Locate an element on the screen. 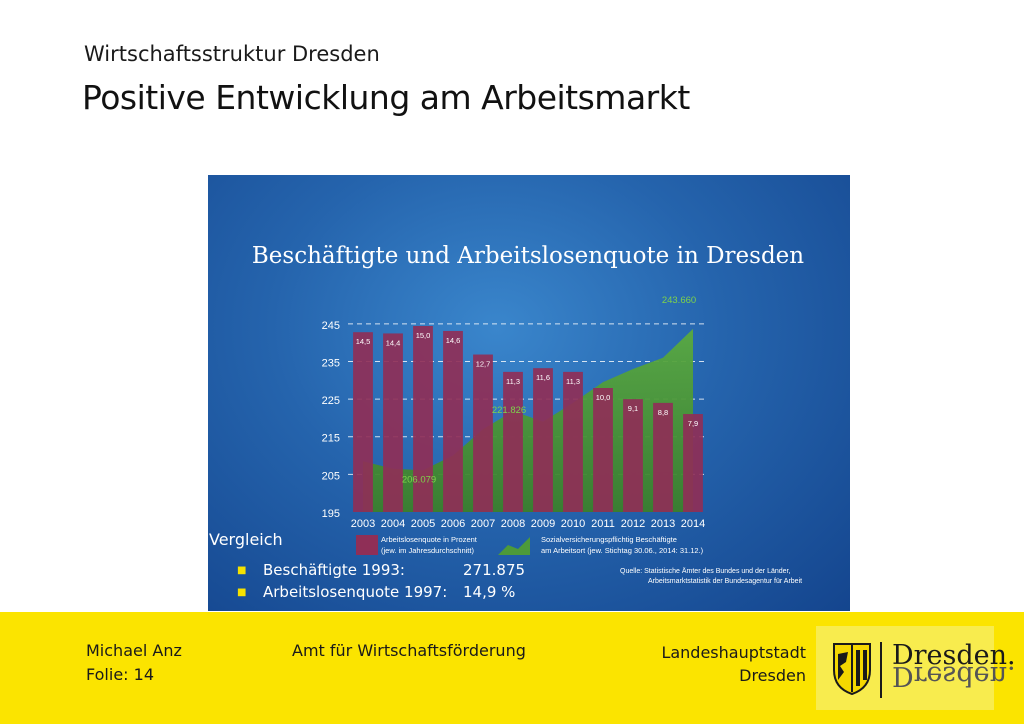 Image resolution: width=1024 pixels, height=724 pixels. y-tick-label: 235 is located at coordinates (331, 363).